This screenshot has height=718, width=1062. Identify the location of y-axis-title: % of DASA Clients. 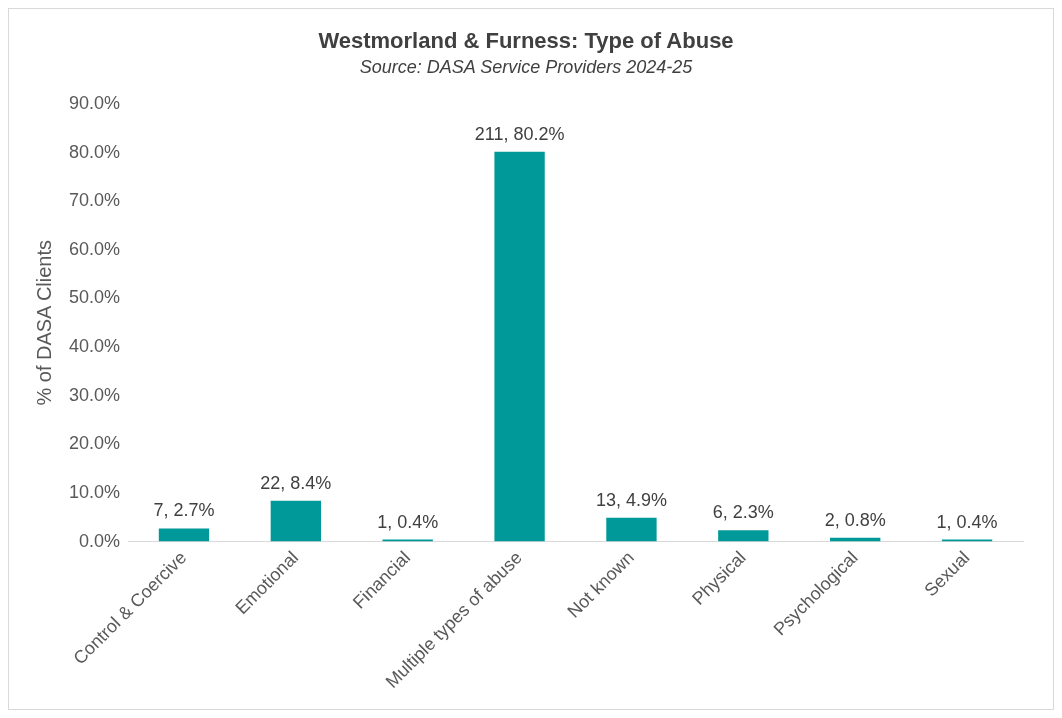
(43, 322).